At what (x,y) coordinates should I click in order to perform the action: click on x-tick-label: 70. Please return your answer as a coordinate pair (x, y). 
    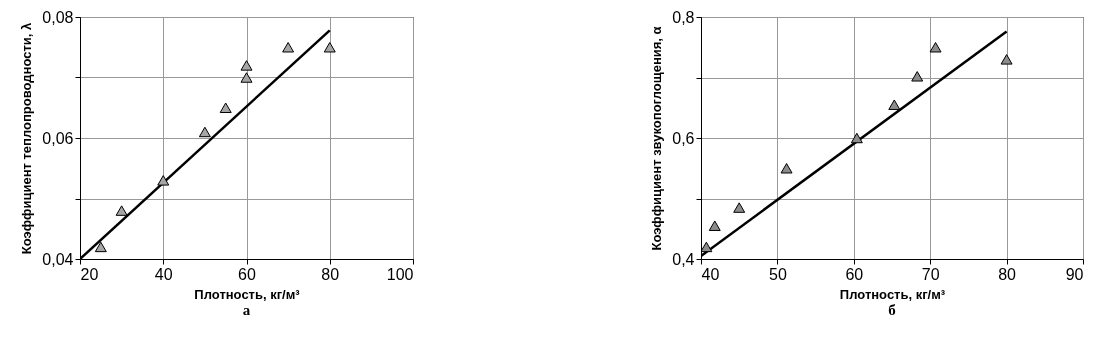
    Looking at the image, I should click on (930, 274).